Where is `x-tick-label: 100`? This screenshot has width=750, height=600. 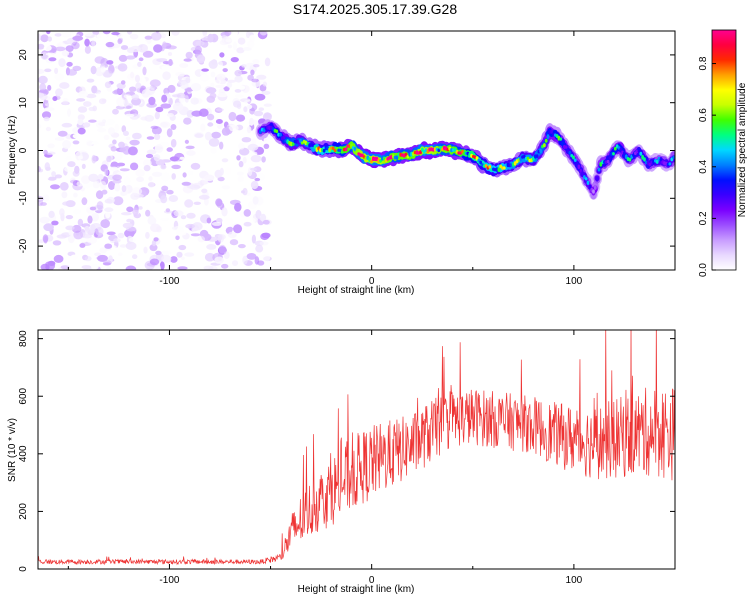
x-tick-label: 100 is located at coordinates (574, 281).